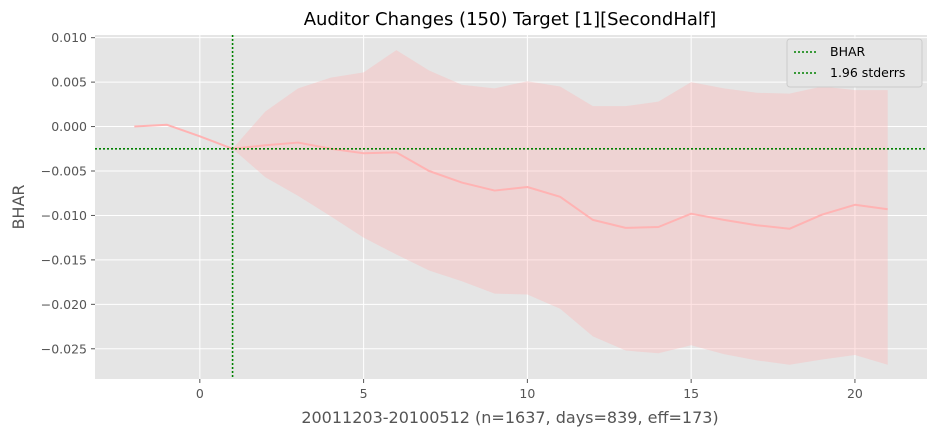  Describe the element at coordinates (69, 37) in the screenshot. I see `y-tick-label: 0.010` at that location.